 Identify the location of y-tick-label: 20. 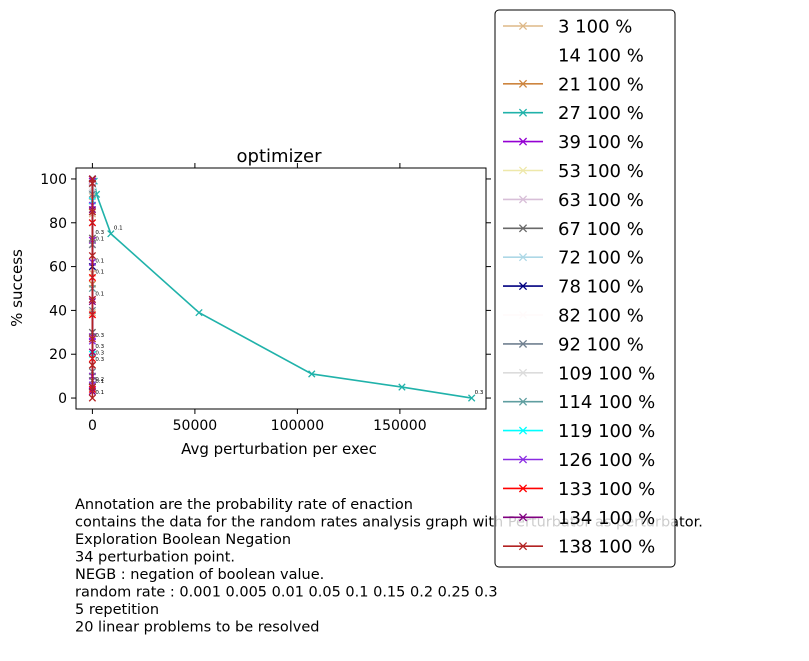
(58, 355).